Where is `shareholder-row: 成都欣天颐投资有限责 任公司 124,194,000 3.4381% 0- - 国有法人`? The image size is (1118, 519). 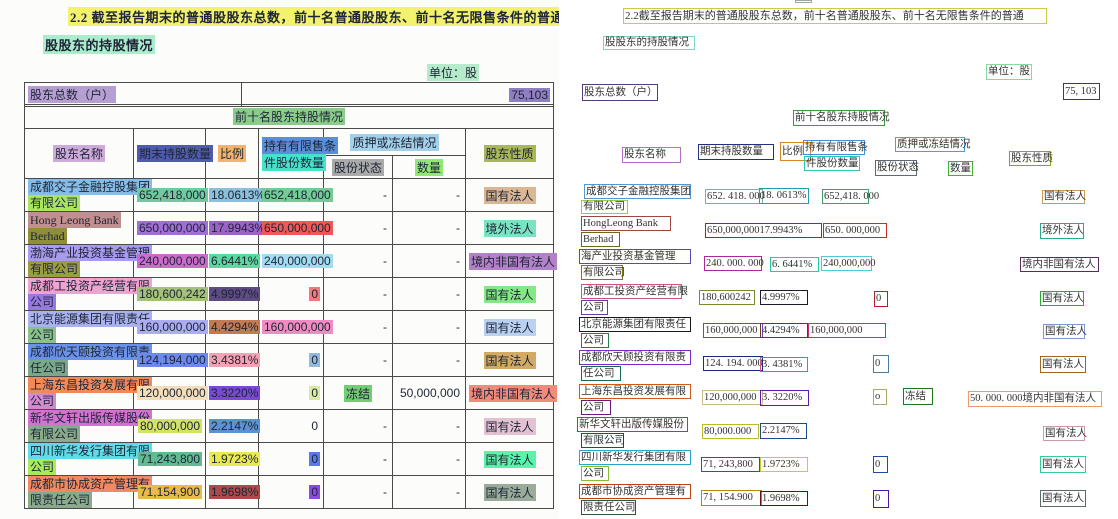 shareholder-row: 成都欣天颐投资有限责 任公司 124,194,000 3.4381% 0- - 国有法人 is located at coordinates (289, 360).